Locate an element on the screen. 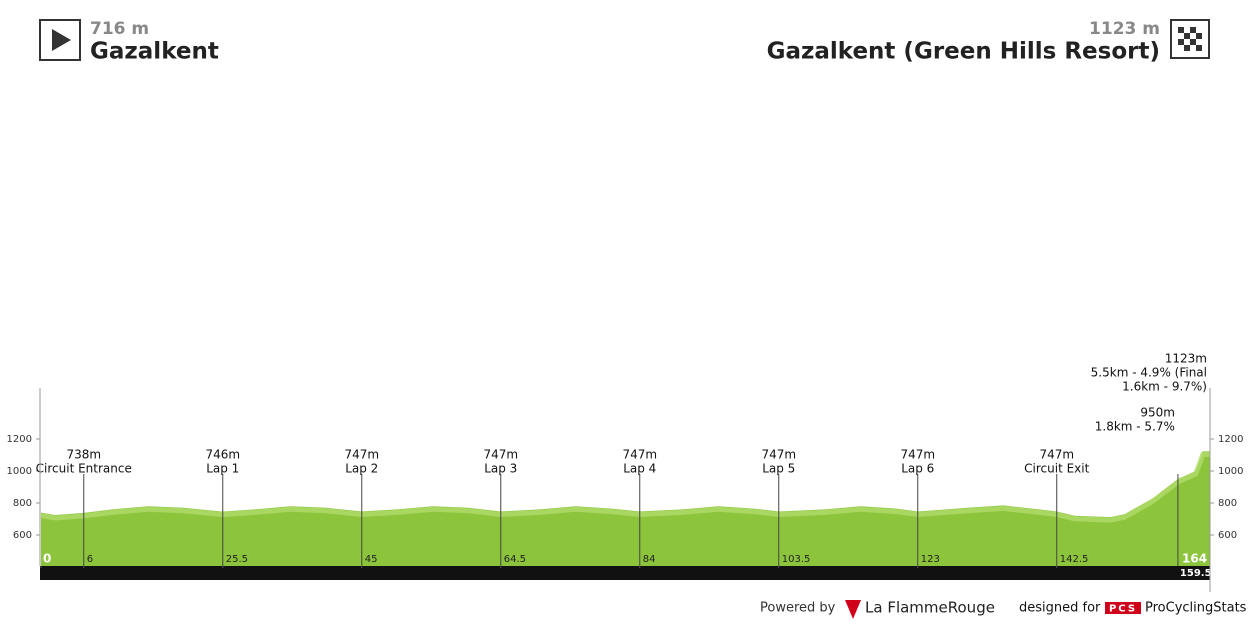 This screenshot has height=629, width=1250. x-tick-label: 0 is located at coordinates (47, 559).